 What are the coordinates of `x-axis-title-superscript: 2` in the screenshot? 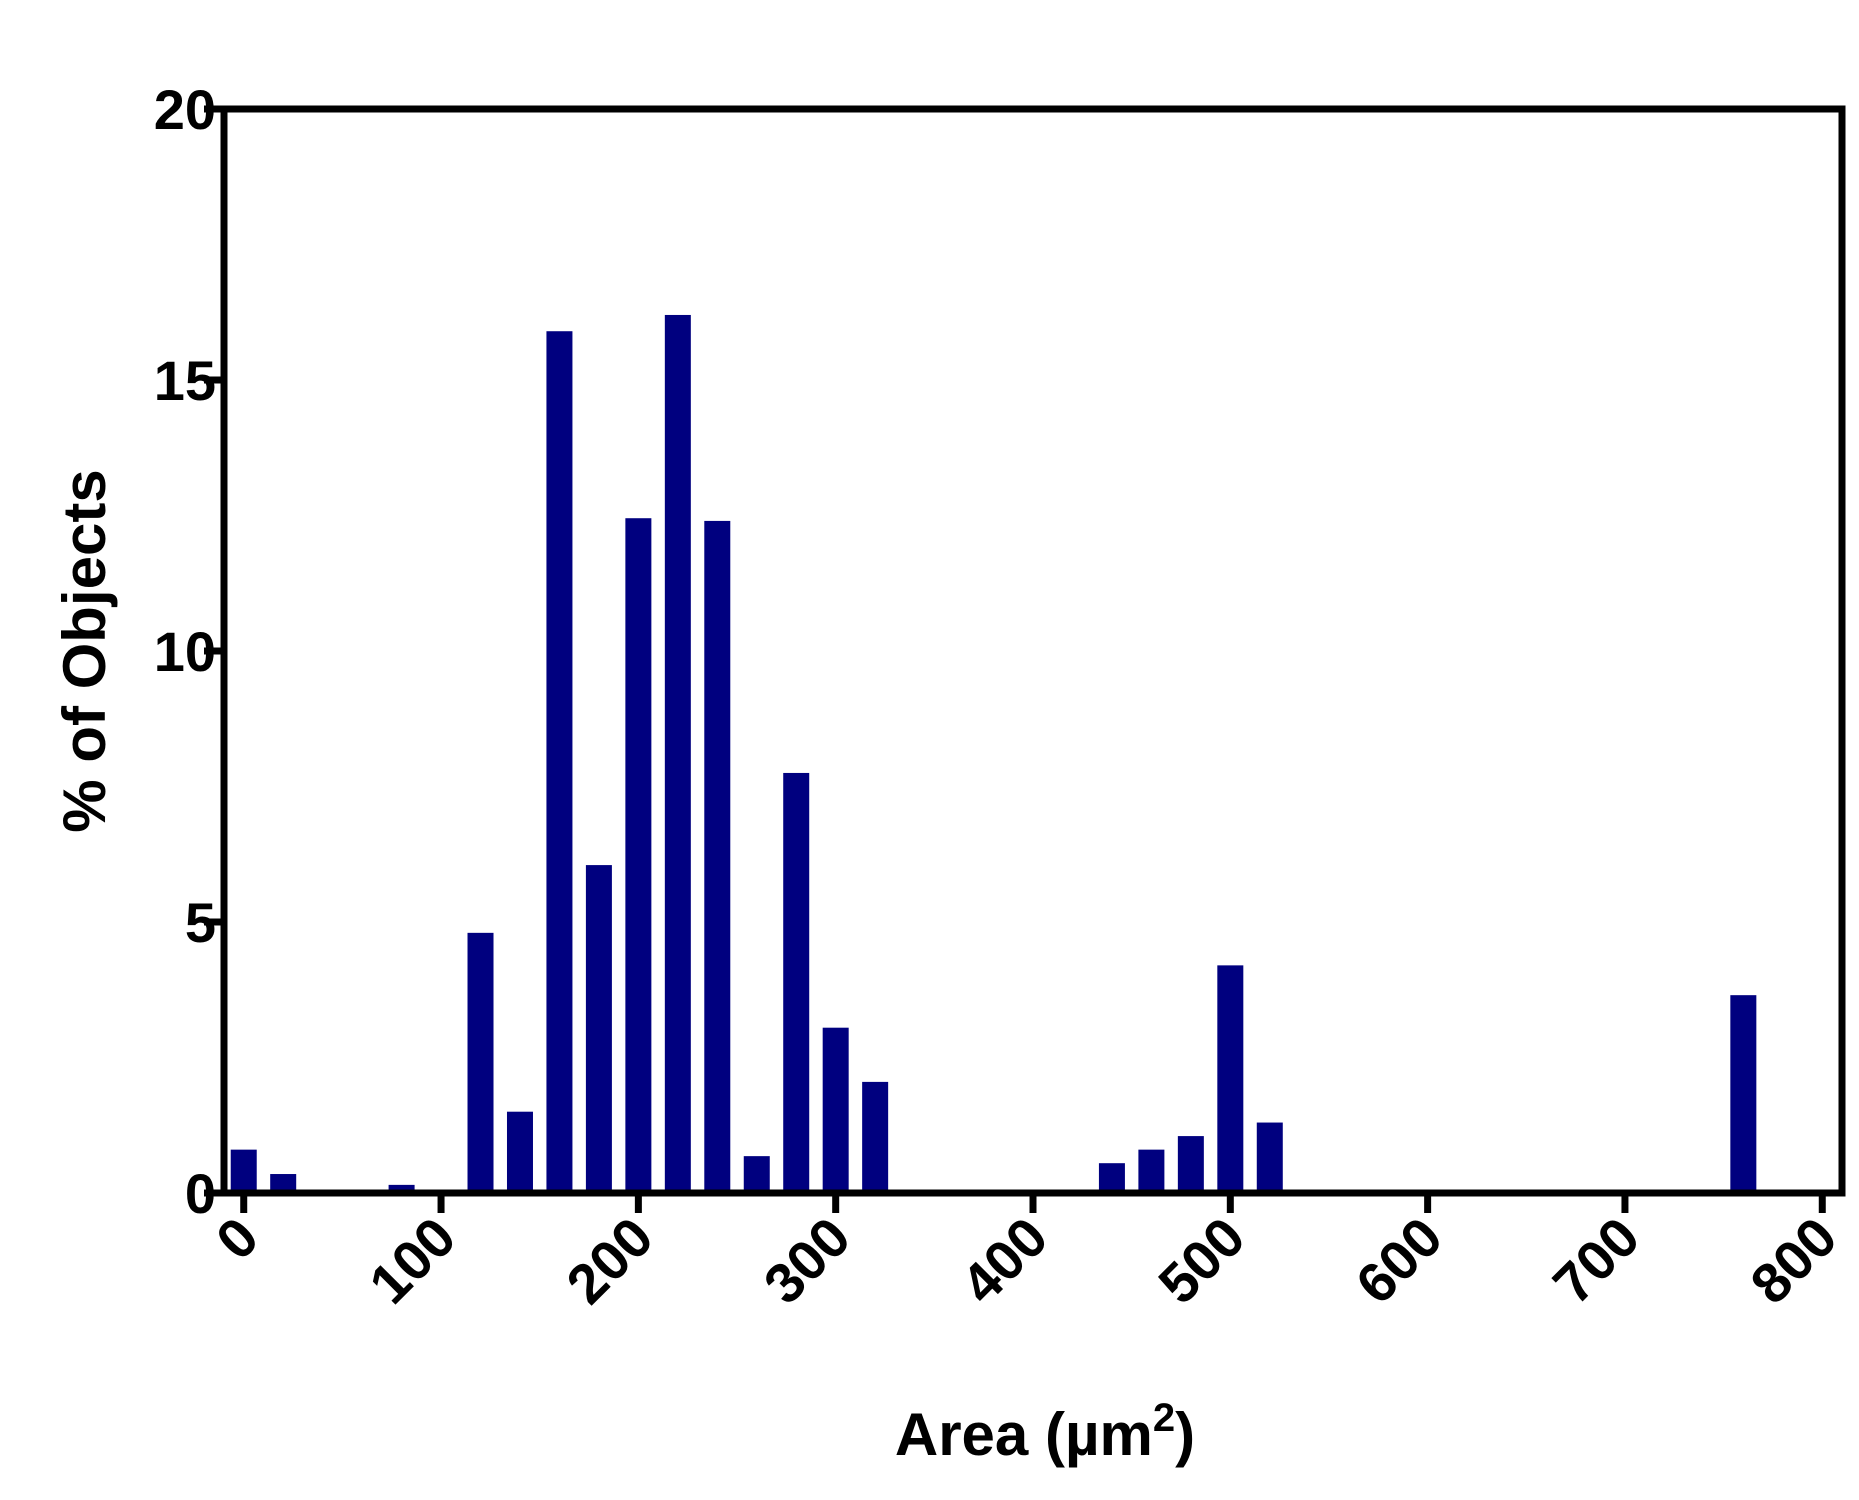 It's located at (1164, 1418).